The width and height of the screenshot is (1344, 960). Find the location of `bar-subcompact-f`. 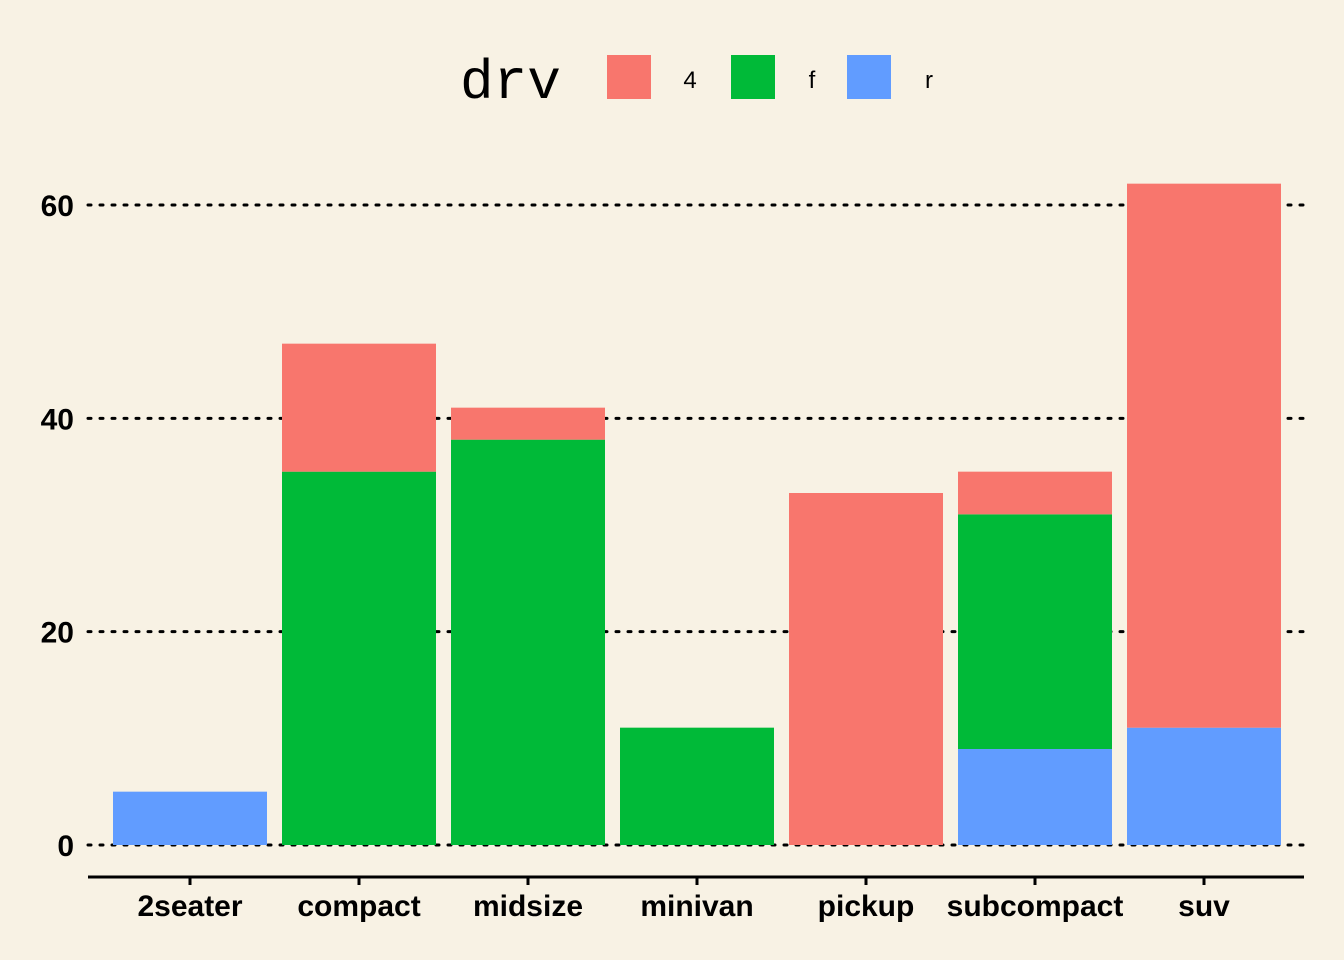

bar-subcompact-f is located at coordinates (1035, 631).